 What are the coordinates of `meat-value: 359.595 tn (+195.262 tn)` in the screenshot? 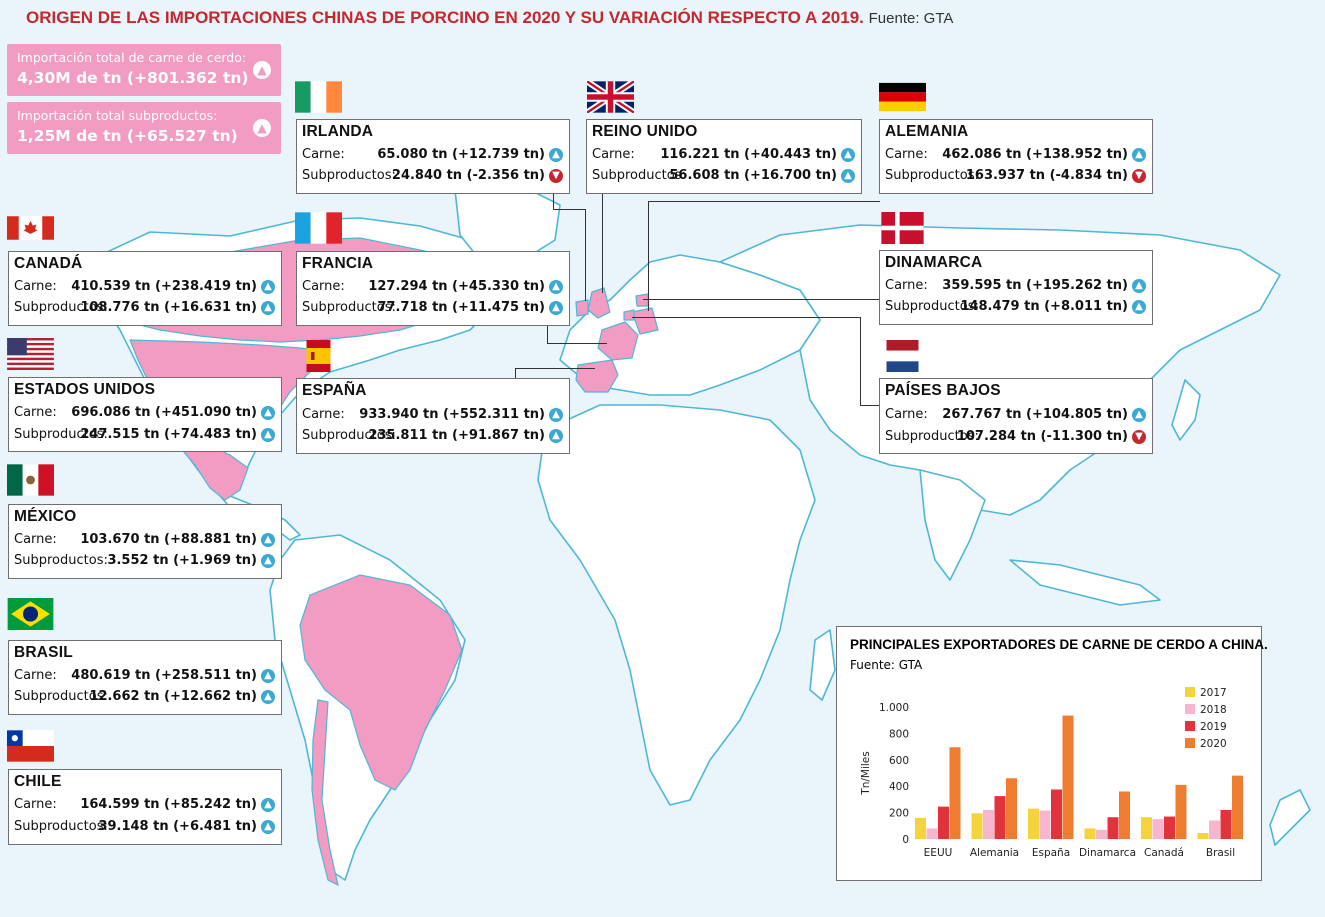 It's located at (1035, 285).